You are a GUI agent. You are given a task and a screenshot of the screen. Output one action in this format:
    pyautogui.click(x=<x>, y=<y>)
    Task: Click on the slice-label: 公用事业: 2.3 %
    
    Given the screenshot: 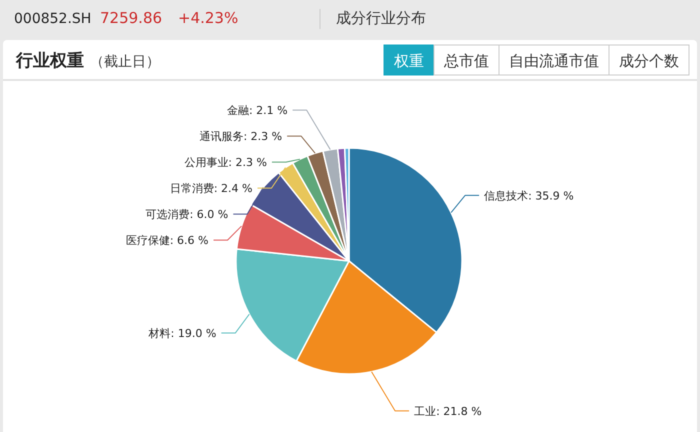 What is the action you would take?
    pyautogui.click(x=225, y=163)
    